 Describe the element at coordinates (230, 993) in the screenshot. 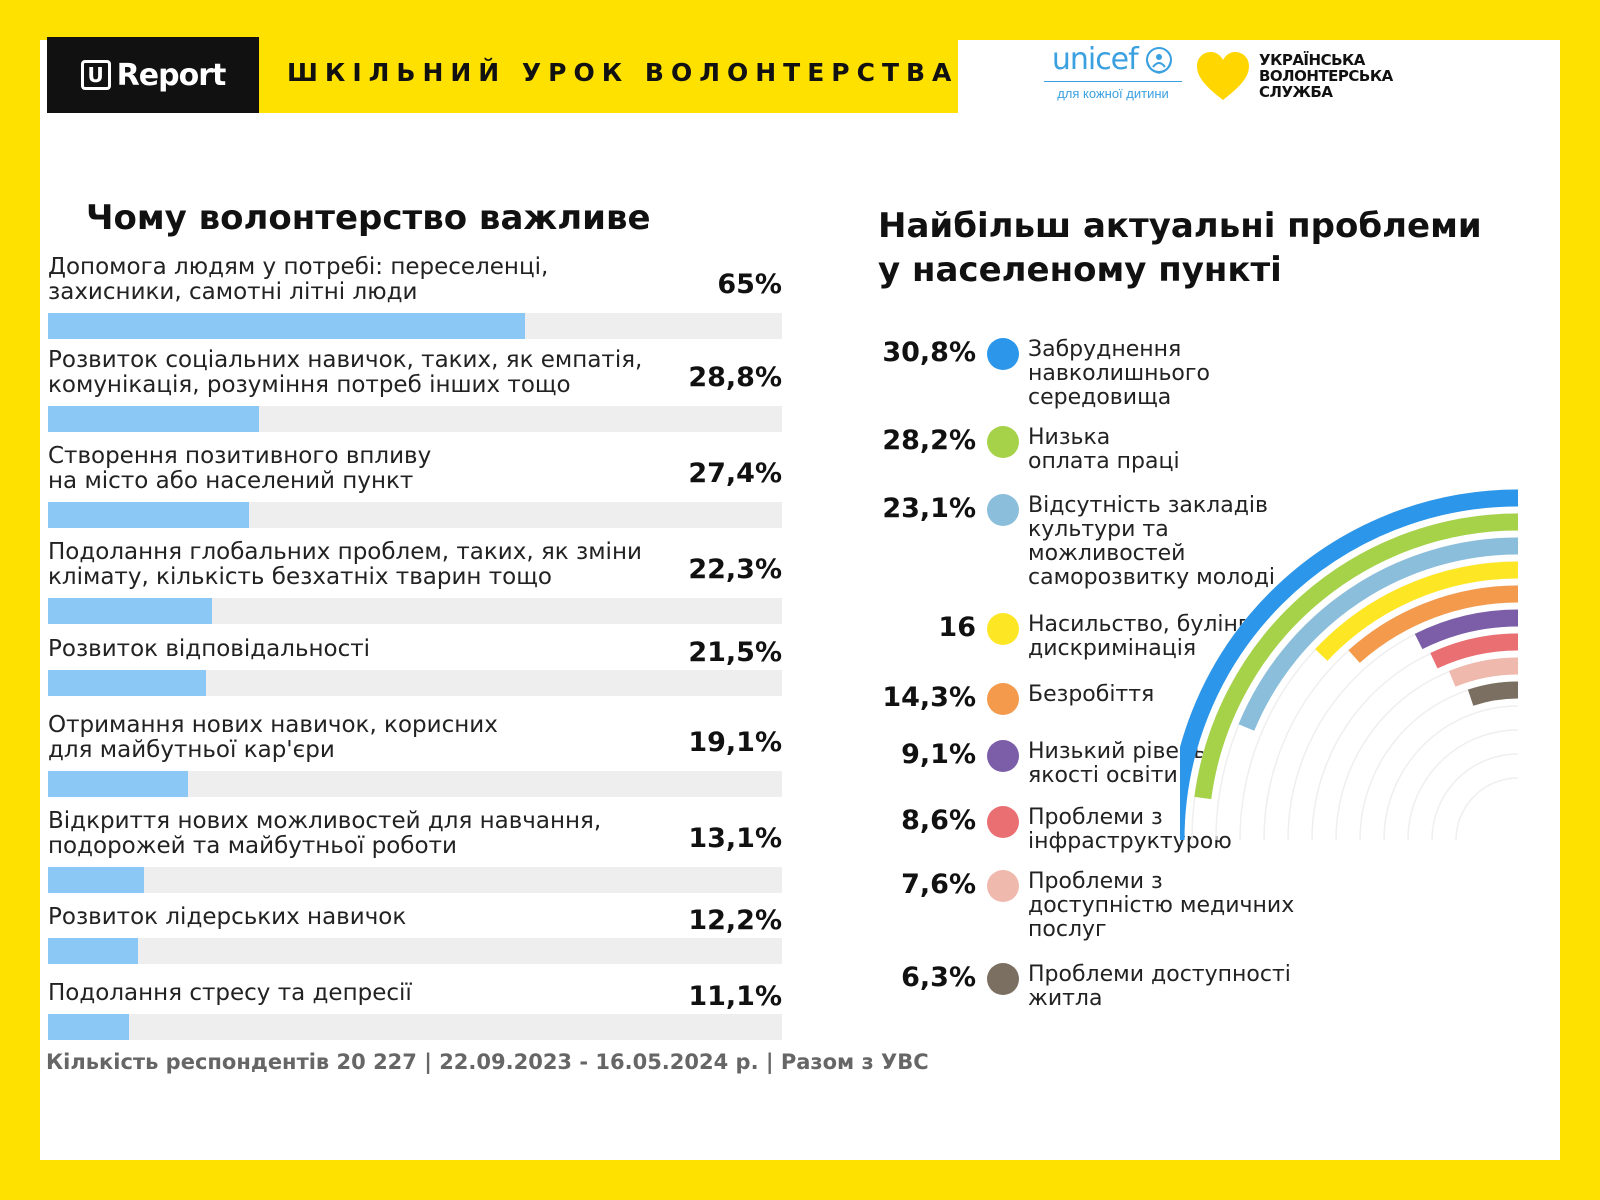

I see `bar-label-line: Подолання стресу та депресії` at that location.